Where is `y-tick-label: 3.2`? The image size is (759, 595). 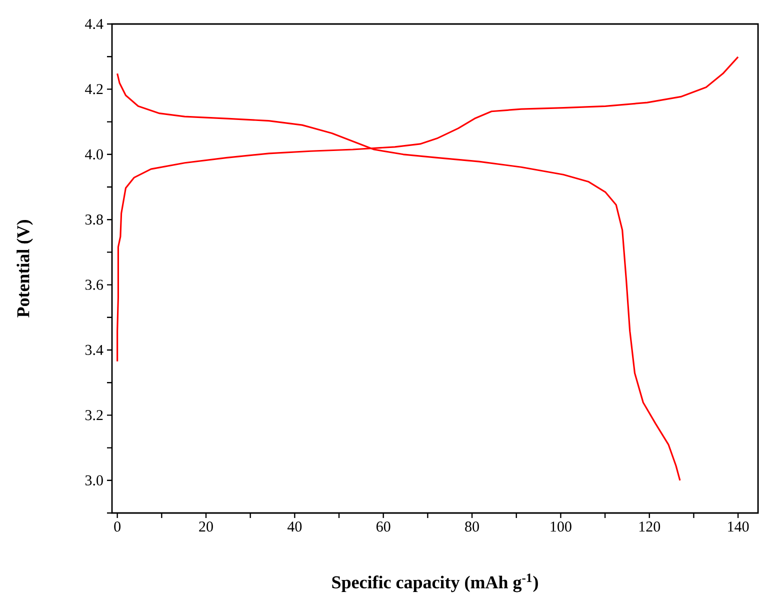 y-tick-label: 3.2 is located at coordinates (94, 415).